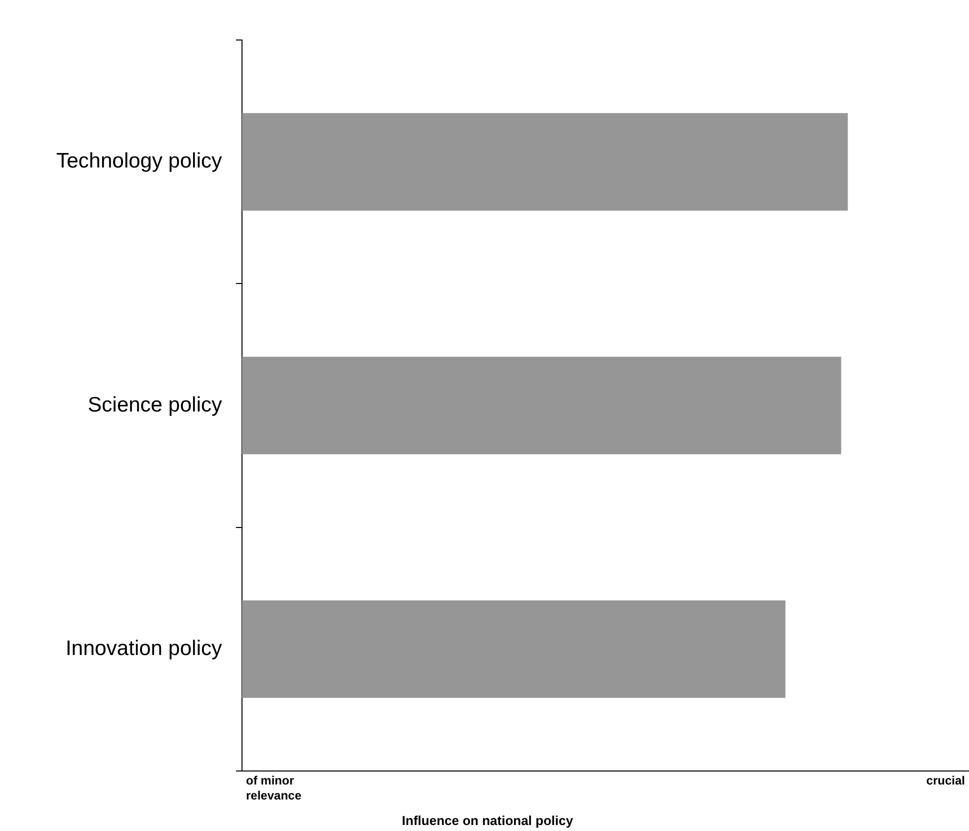 The width and height of the screenshot is (969, 831). I want to click on y-tick-label: Science policy, so click(155, 404).